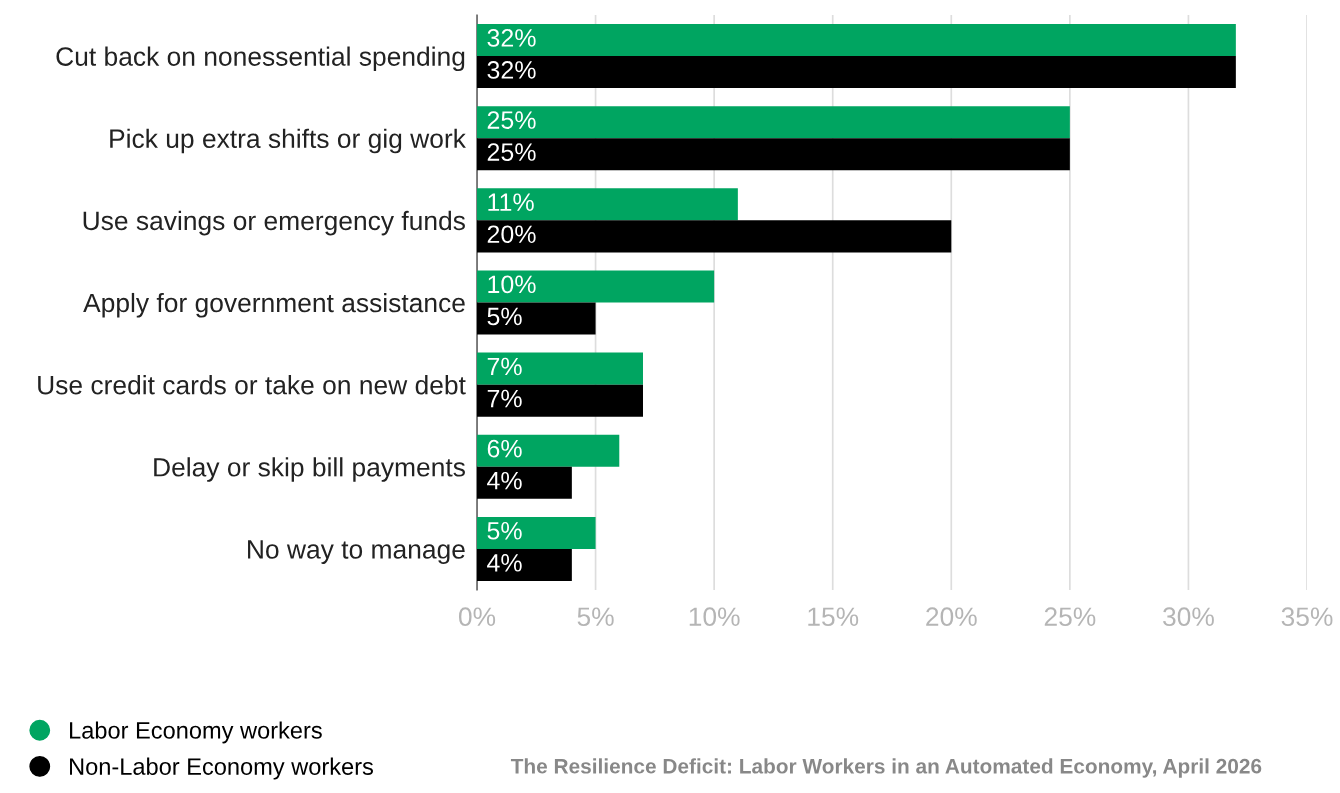 This screenshot has width=1340, height=793. What do you see at coordinates (274, 223) in the screenshot?
I see `y-tick-label: Use savings or emergency funds` at bounding box center [274, 223].